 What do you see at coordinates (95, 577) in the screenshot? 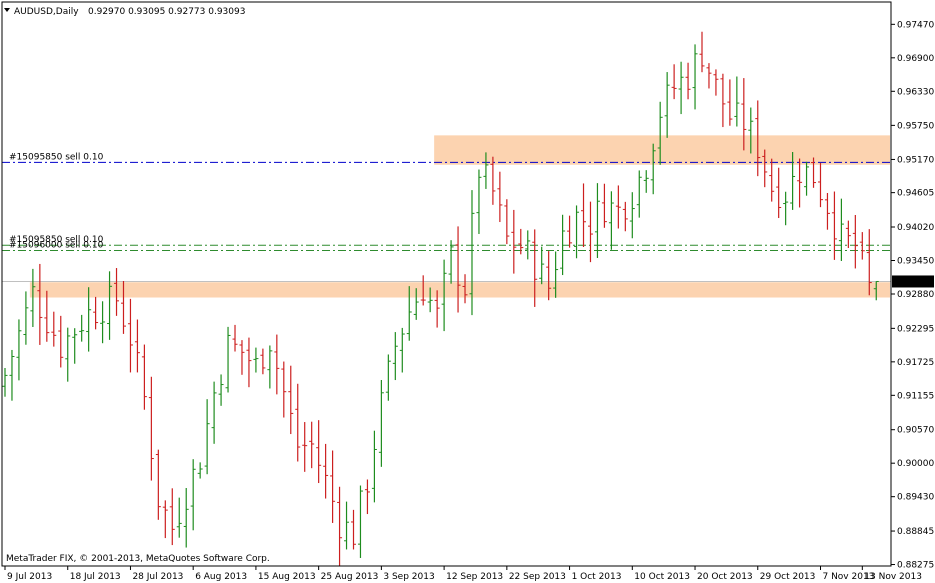
I see `x-tick-label: 18 Jul 2013` at bounding box center [95, 577].